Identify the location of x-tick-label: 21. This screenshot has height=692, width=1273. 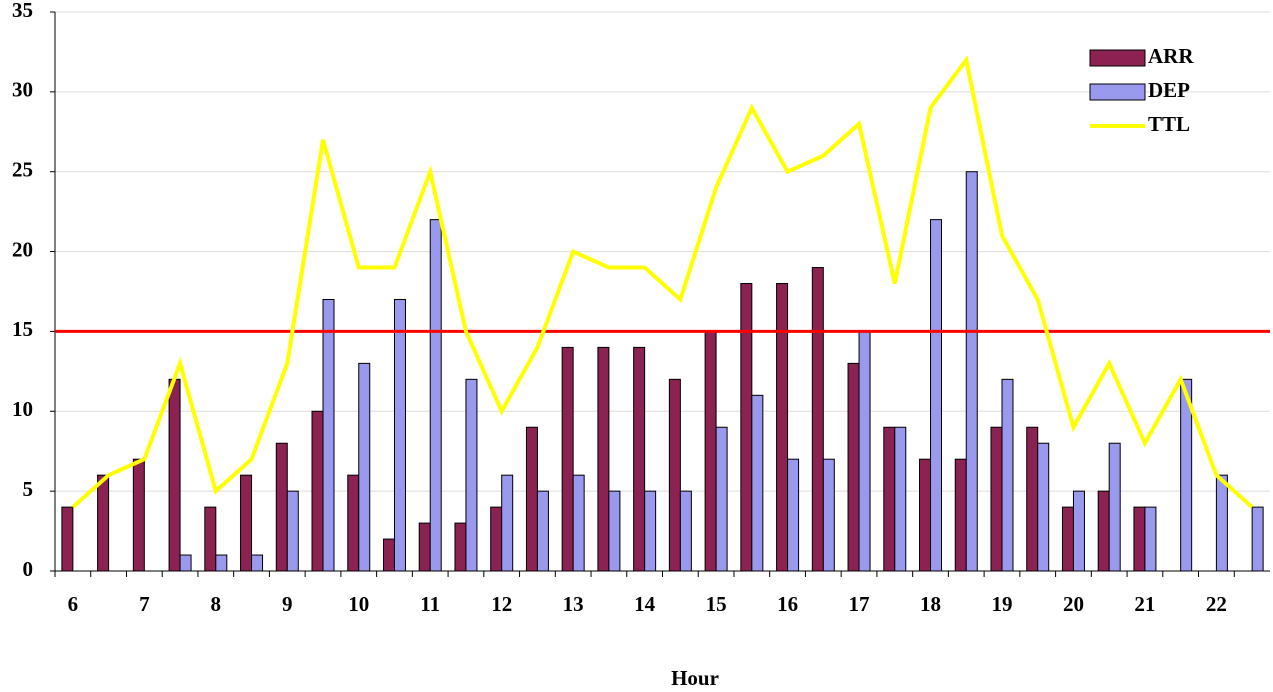
(1144, 604).